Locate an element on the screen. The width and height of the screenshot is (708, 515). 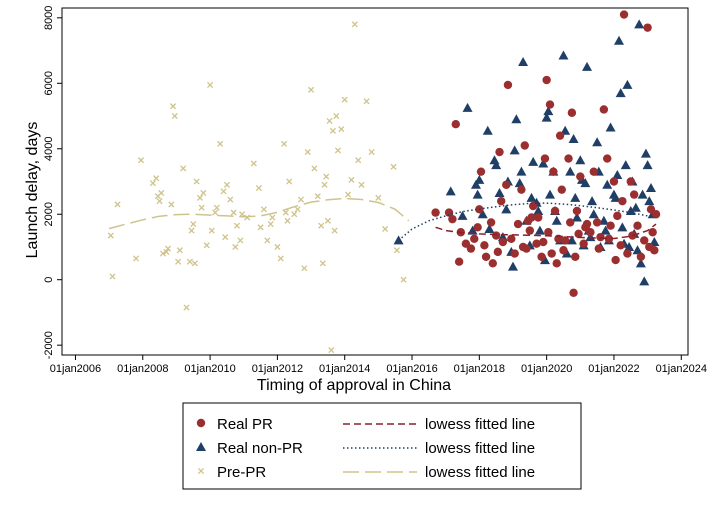
x-axis-title: Timing of approval in China is located at coordinates (354, 385).